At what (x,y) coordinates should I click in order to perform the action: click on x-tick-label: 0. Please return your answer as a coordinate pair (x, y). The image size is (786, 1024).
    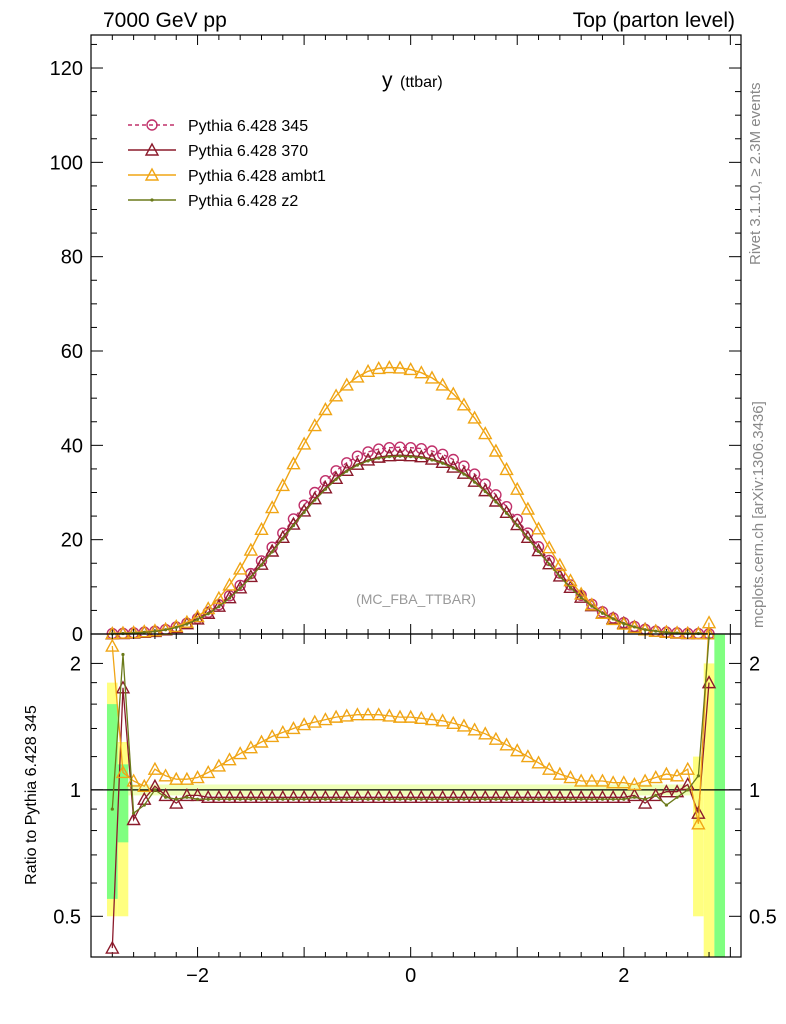
    Looking at the image, I should click on (410, 976).